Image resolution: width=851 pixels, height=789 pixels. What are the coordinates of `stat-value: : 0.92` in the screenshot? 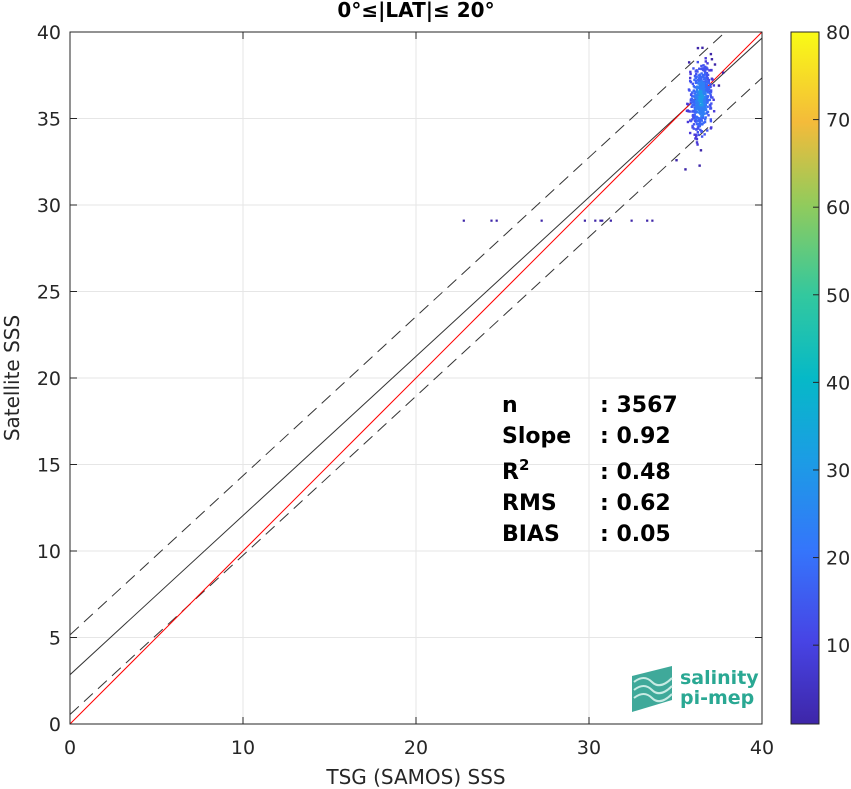 It's located at (635, 436).